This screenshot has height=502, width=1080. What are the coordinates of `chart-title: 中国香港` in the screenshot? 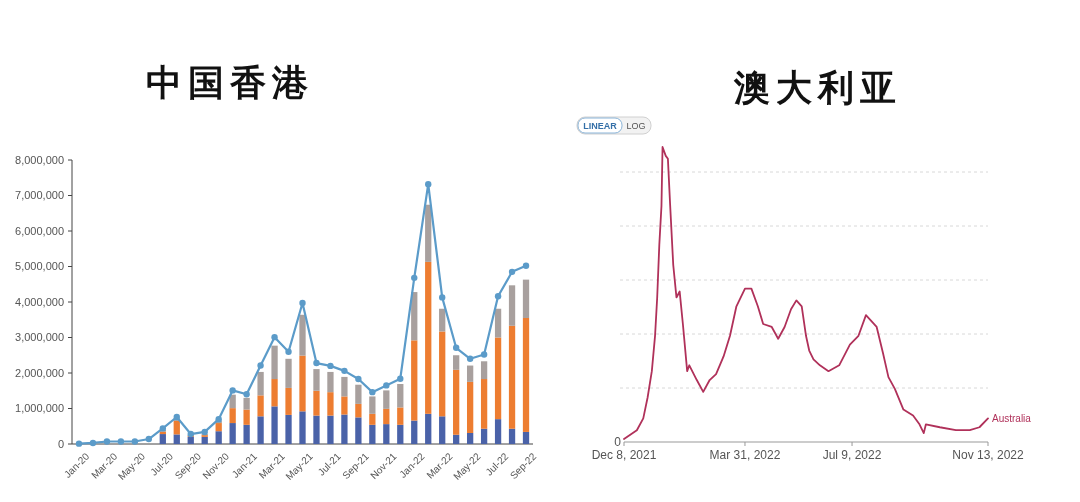 It's located at (230, 82).